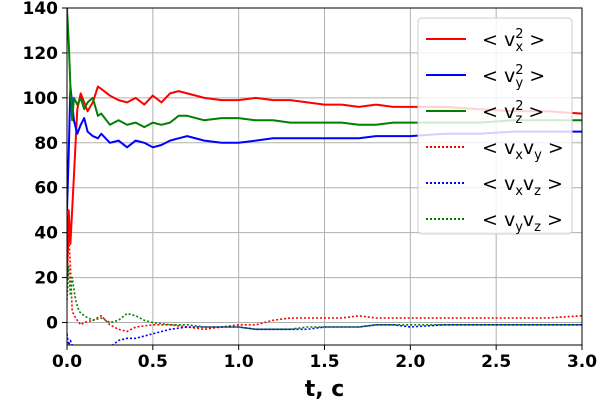 The width and height of the screenshot is (600, 400). What do you see at coordinates (410, 362) in the screenshot?
I see `x-tick-label: 2.0` at bounding box center [410, 362].